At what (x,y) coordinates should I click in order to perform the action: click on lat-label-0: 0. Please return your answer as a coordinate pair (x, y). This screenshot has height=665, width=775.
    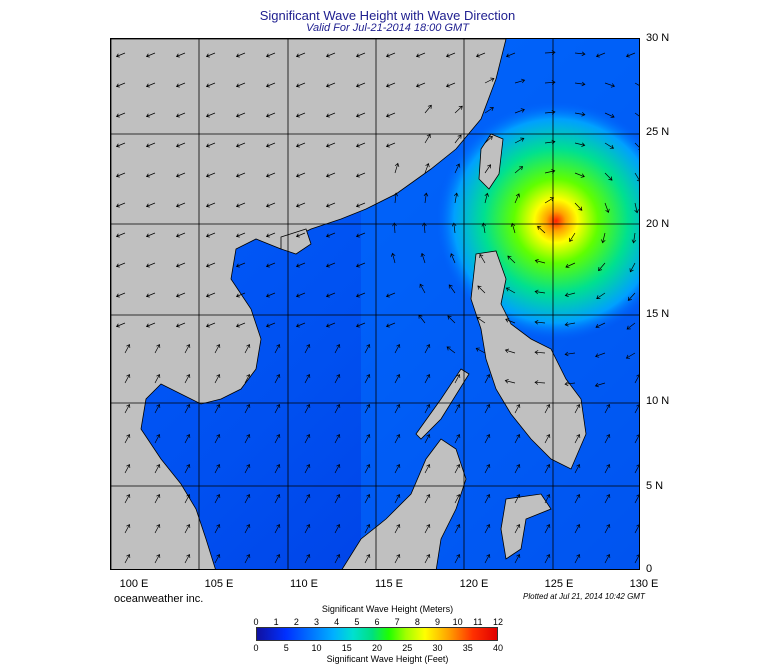
    Looking at the image, I should click on (649, 569).